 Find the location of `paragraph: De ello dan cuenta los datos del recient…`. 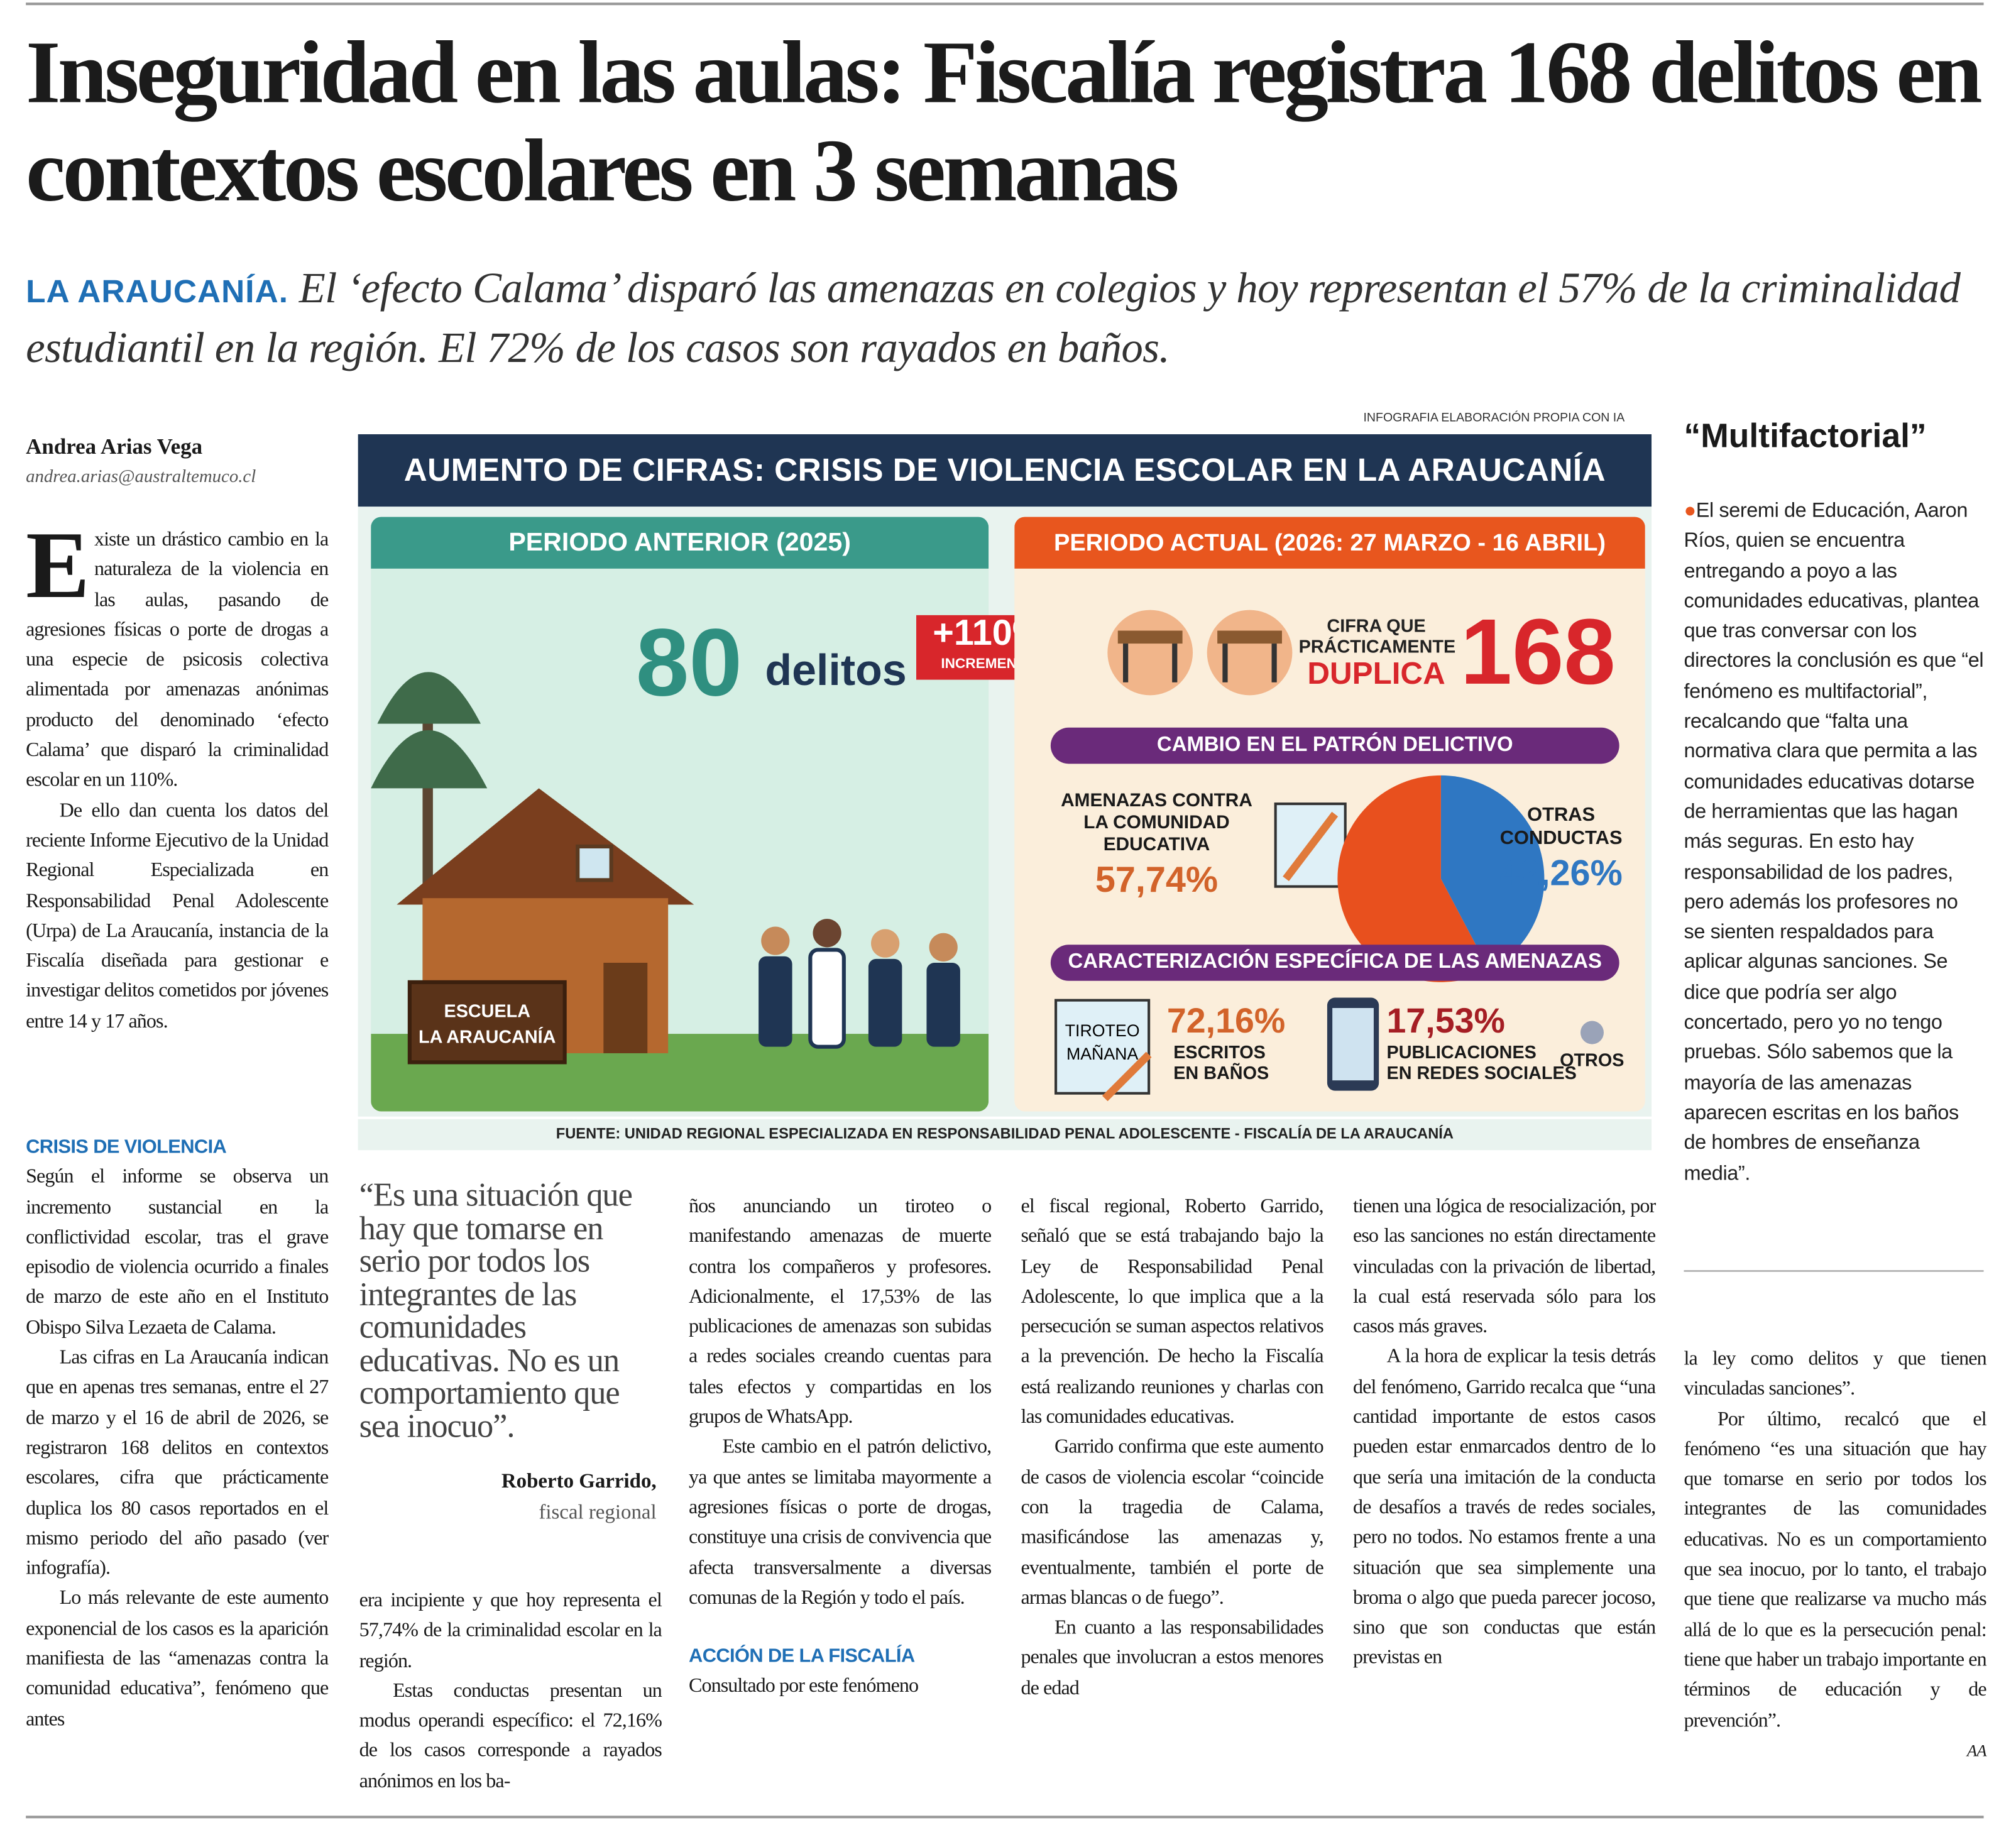

paragraph: De ello dan cuenta los datos del recient… is located at coordinates (177, 916).